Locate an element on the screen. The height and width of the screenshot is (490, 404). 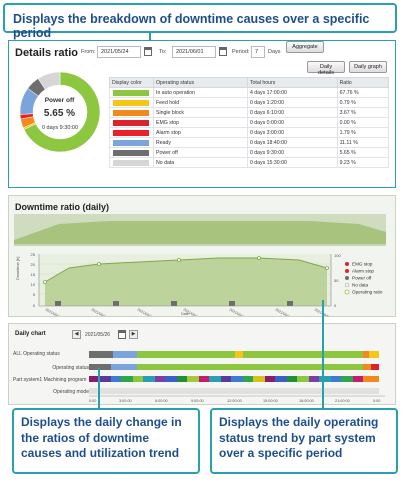
row-label: ALL Operating status is located at coordinates (36, 354).